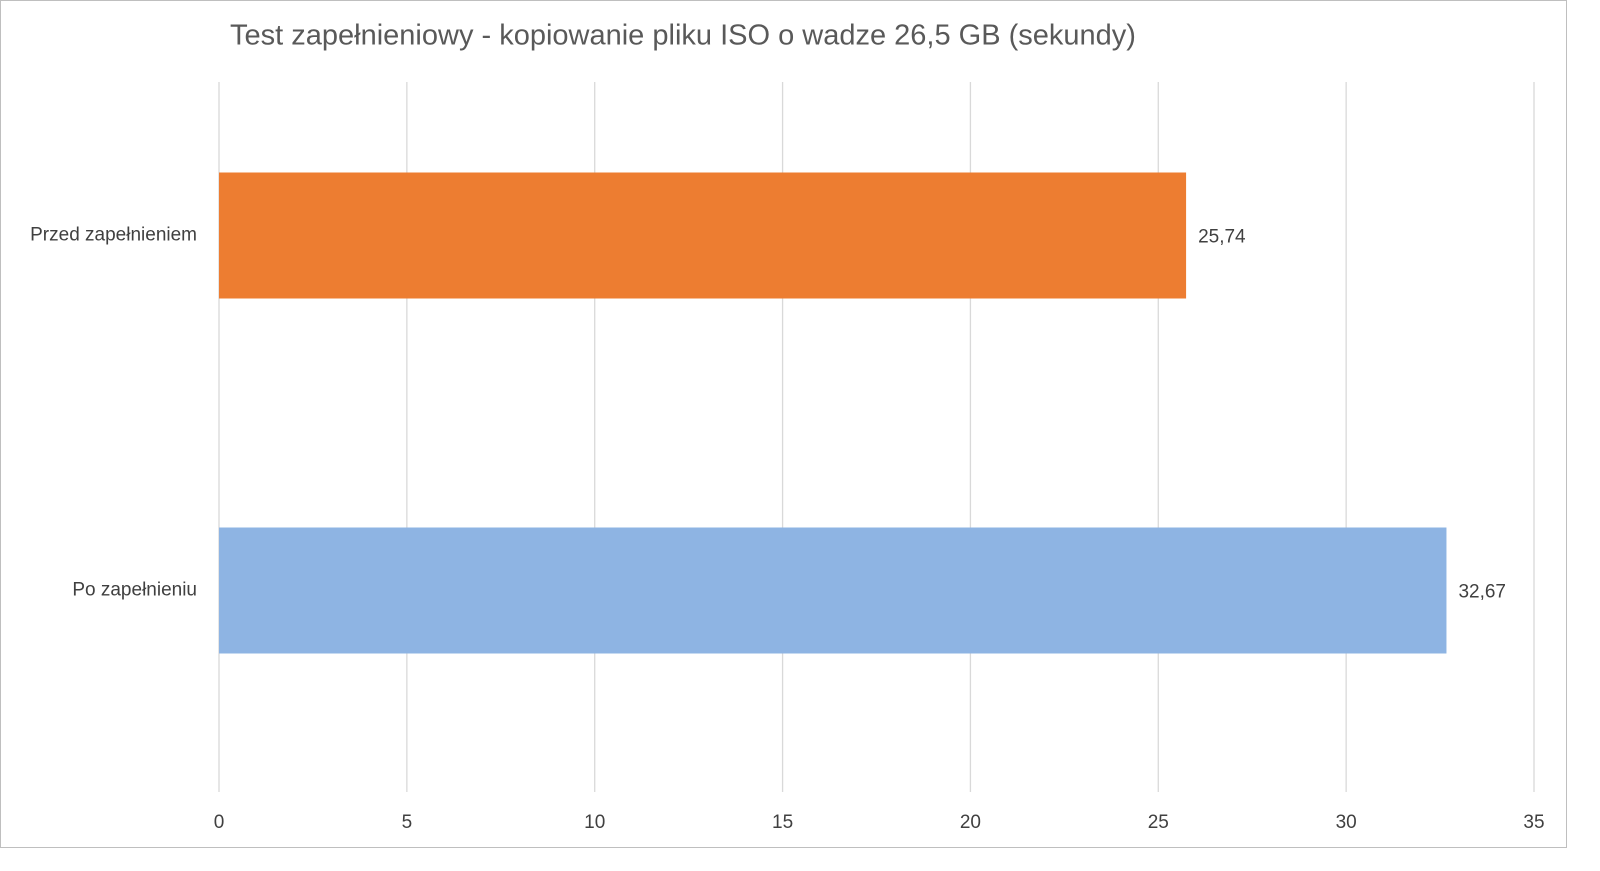 This screenshot has width=1600, height=871. I want to click on x-tick-label: 25, so click(1158, 822).